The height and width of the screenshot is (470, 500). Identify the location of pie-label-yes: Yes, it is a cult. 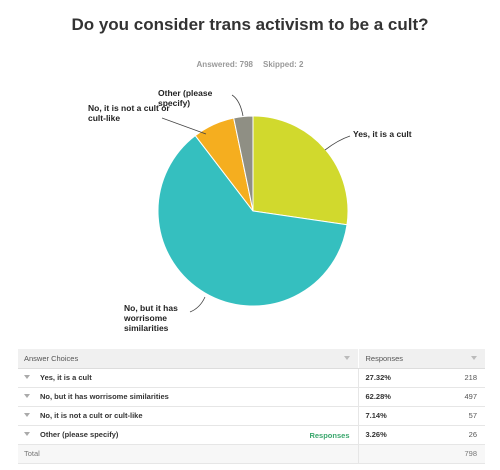
(382, 134).